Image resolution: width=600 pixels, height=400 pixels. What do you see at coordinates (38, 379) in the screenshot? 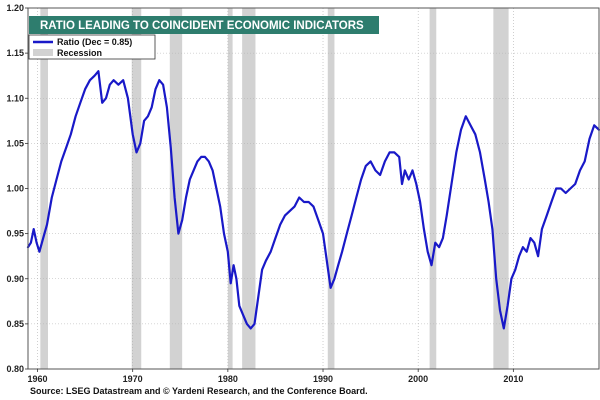
I see `x-tick-label-0: 1960` at bounding box center [38, 379].